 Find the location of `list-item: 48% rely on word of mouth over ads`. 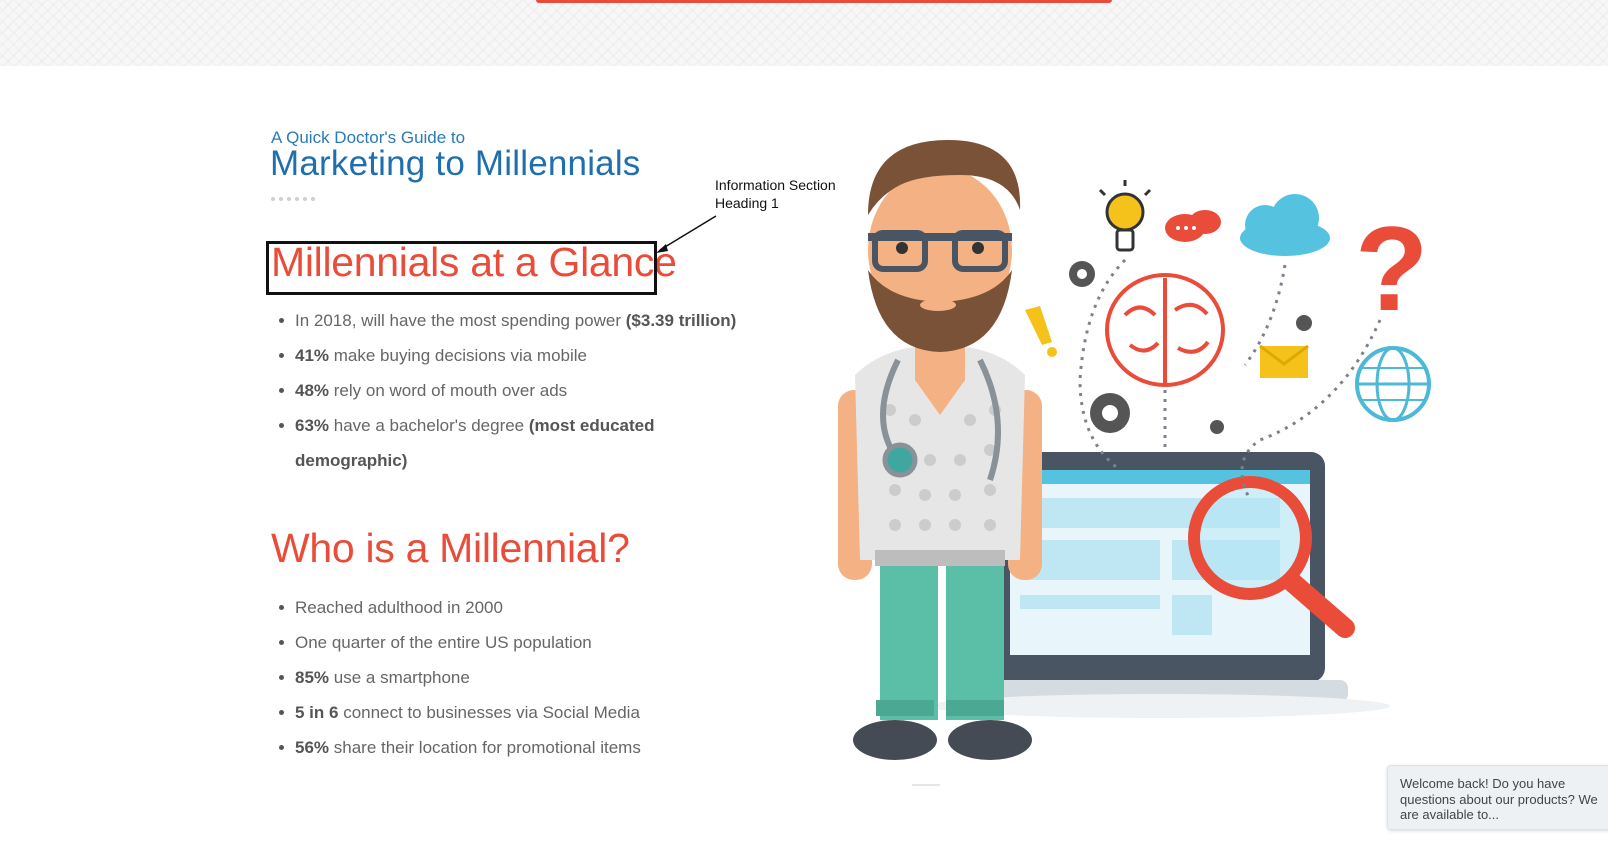

list-item: 48% rely on word of mouth over ads is located at coordinates (511, 390).